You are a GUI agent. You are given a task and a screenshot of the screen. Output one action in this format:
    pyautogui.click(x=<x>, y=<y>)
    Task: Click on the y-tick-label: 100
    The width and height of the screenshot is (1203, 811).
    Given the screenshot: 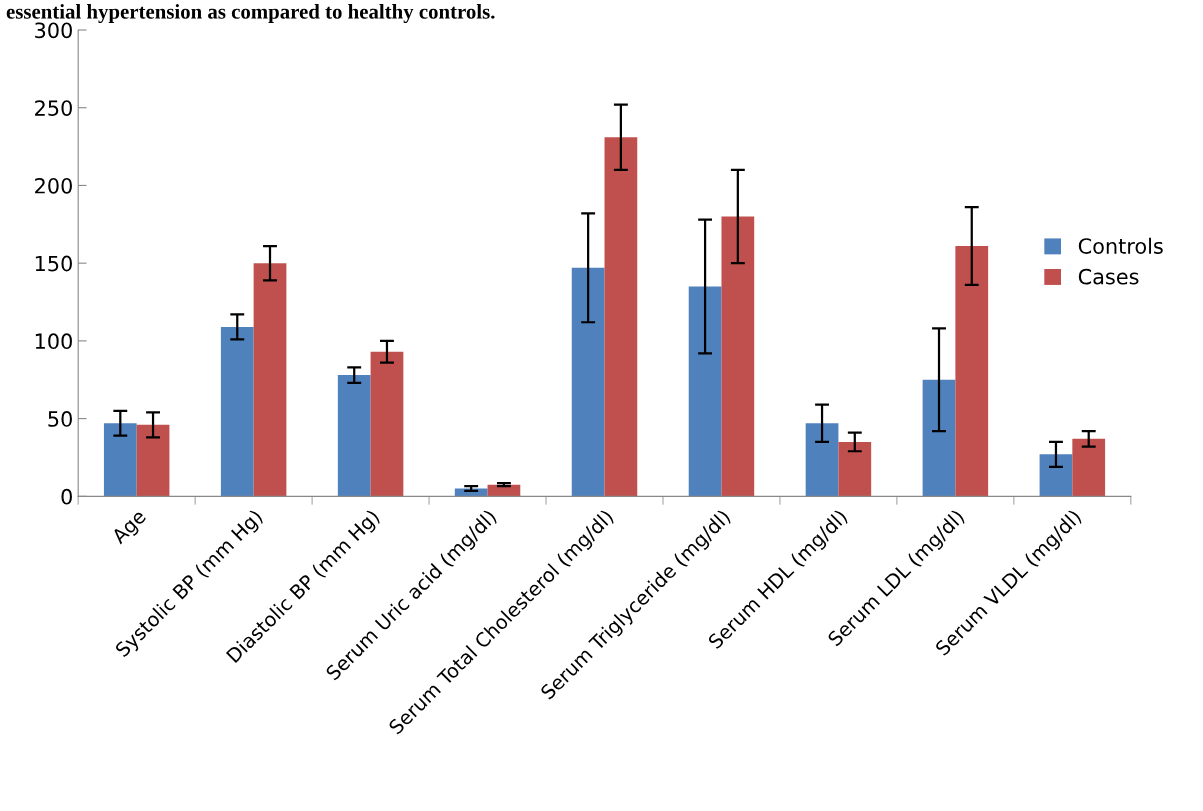 What is the action you would take?
    pyautogui.click(x=53, y=341)
    